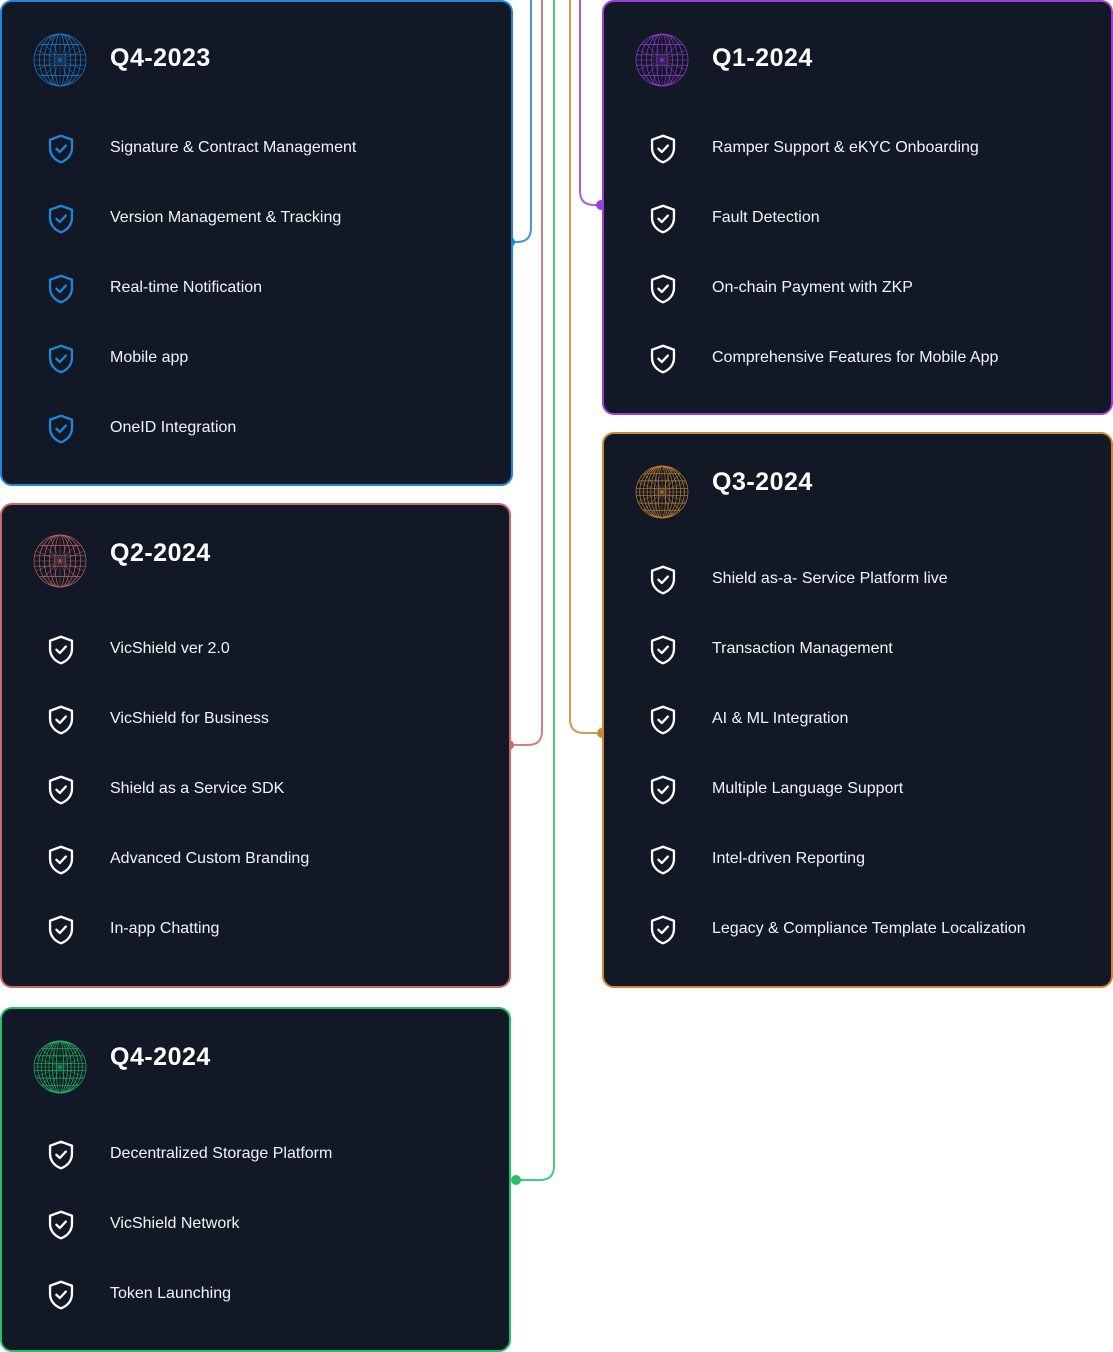 This screenshot has width=1113, height=1352. What do you see at coordinates (255, 1225) in the screenshot?
I see `roadmap-item: VicShield Network` at bounding box center [255, 1225].